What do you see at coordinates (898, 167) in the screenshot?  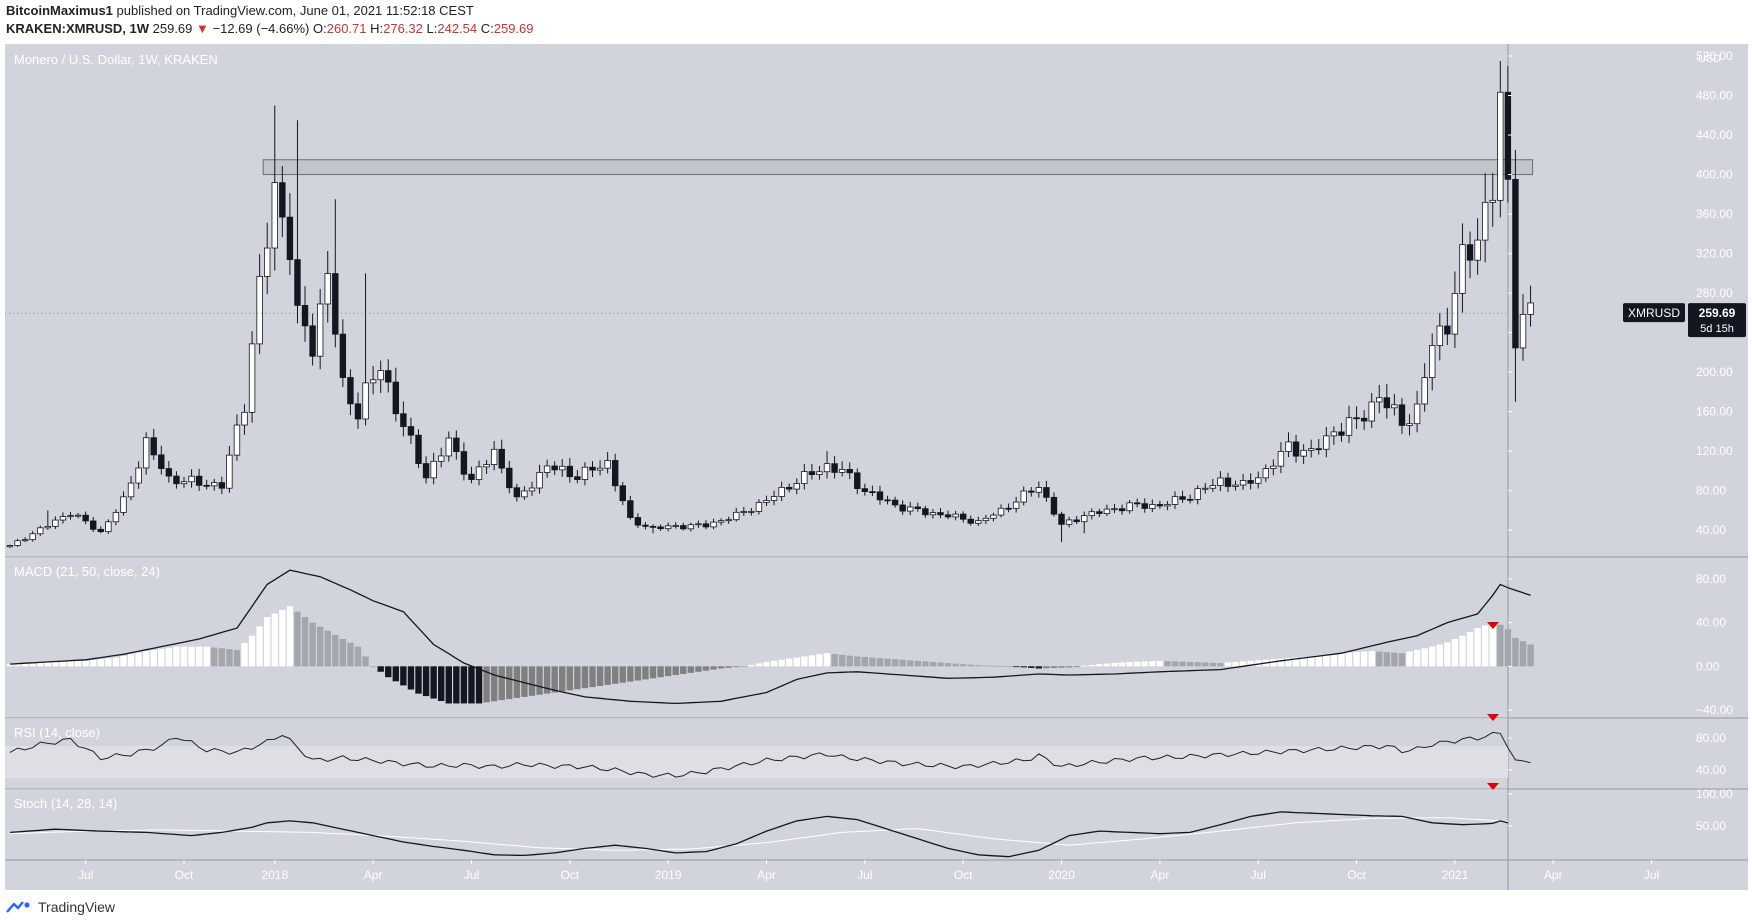 I see `resistance-zone` at bounding box center [898, 167].